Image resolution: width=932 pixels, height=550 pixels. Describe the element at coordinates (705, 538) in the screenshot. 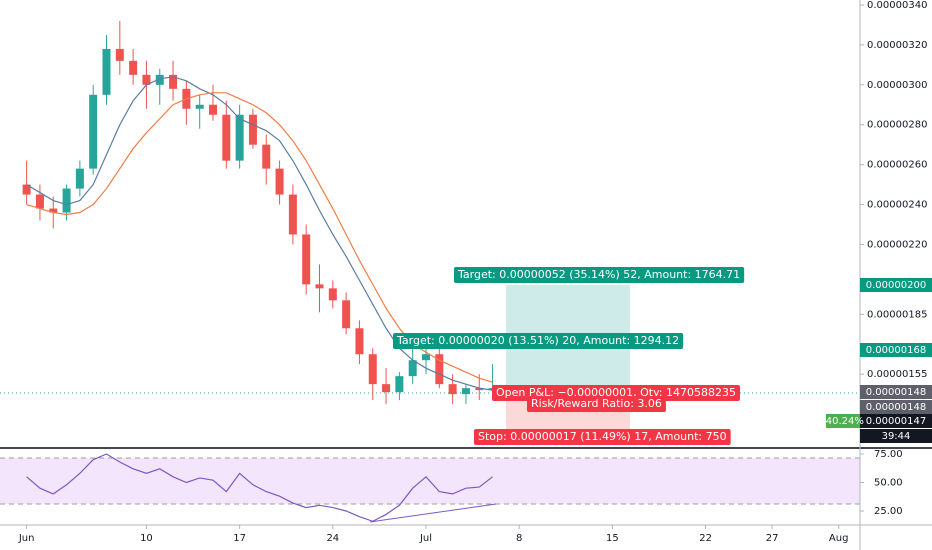

I see `x-tick-label: 22` at that location.